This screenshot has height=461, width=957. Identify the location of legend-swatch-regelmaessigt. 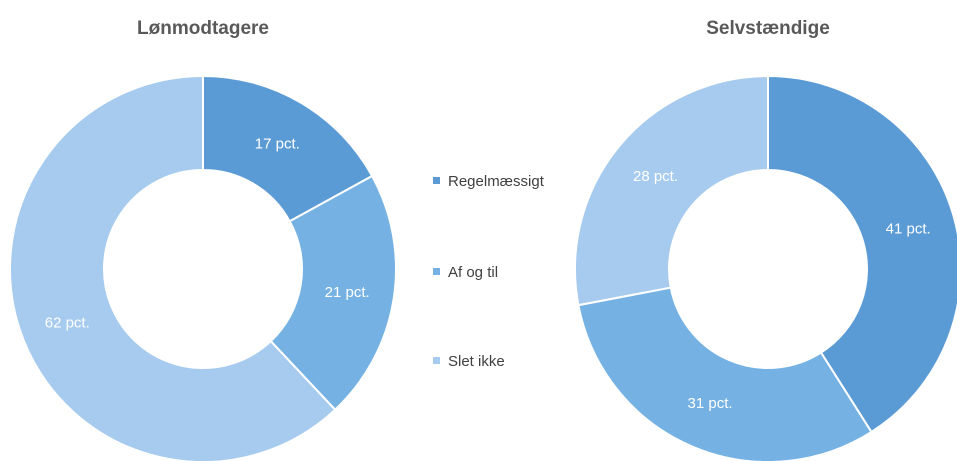
(436, 180).